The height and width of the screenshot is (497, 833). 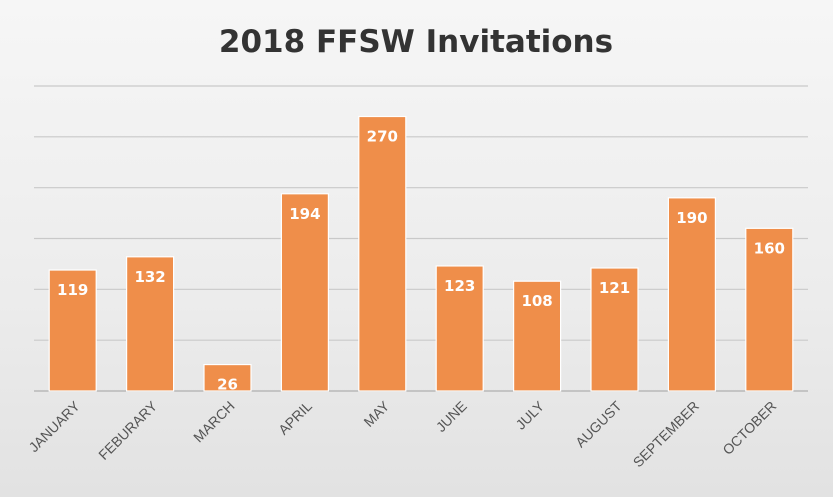 What do you see at coordinates (459, 286) in the screenshot?
I see `data-label: 123` at bounding box center [459, 286].